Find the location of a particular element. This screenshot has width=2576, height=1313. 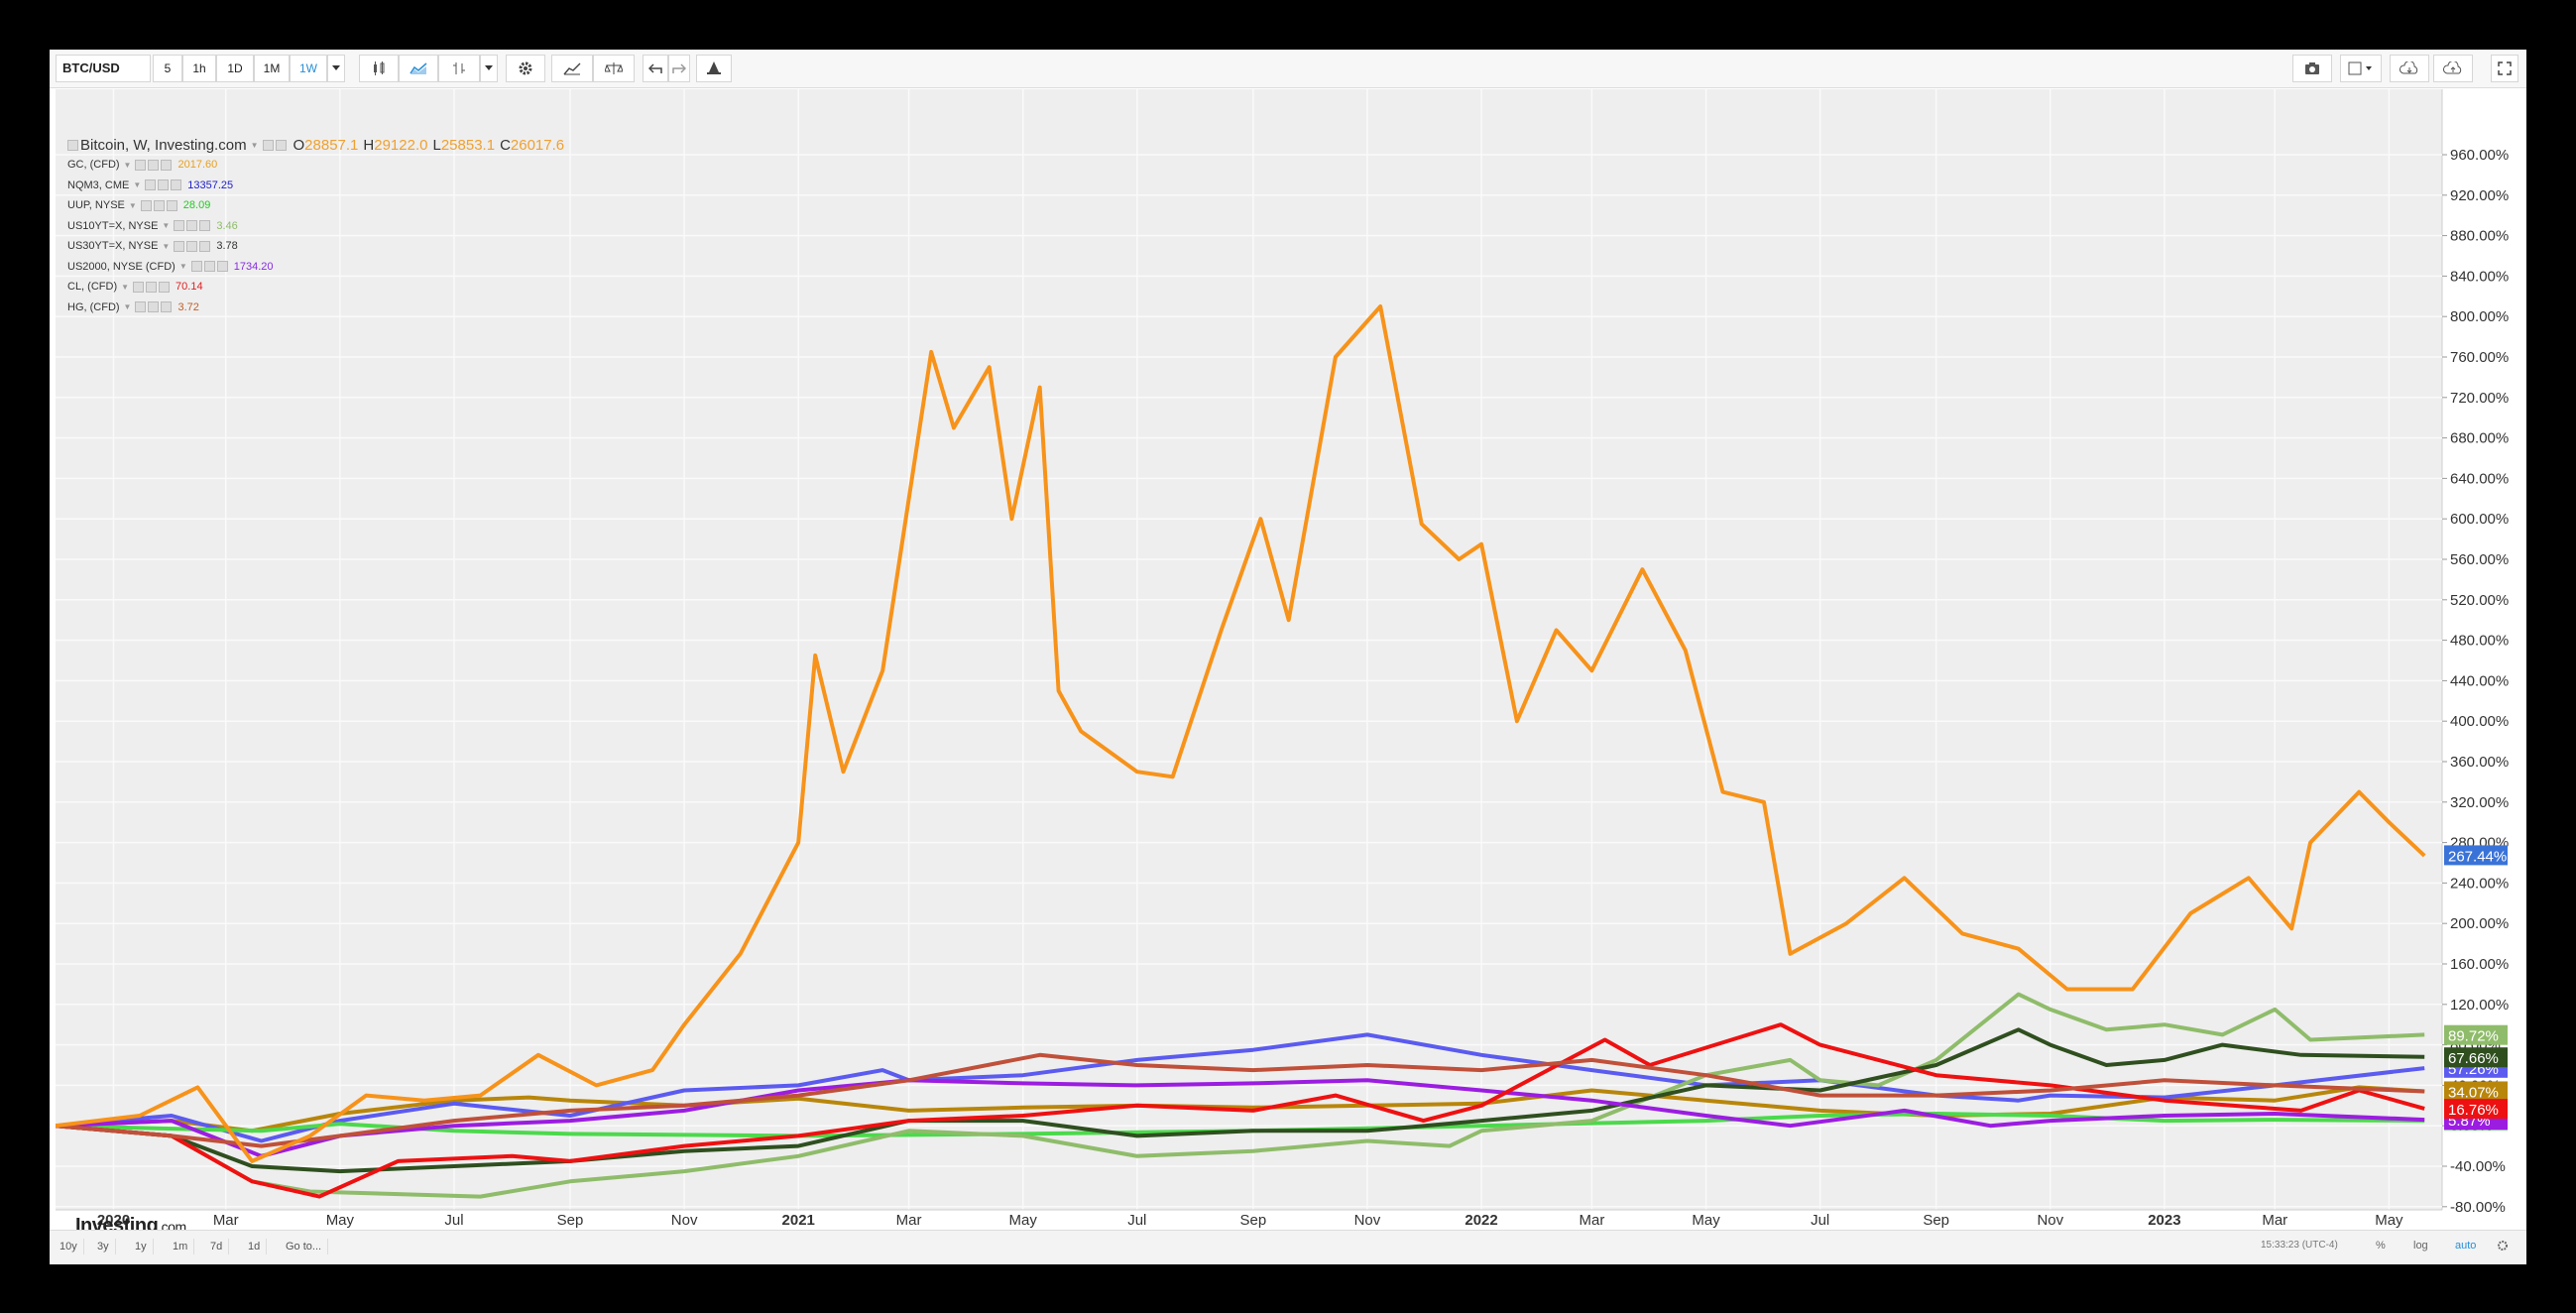

value-badge-label: 89.72% is located at coordinates (2473, 1036).